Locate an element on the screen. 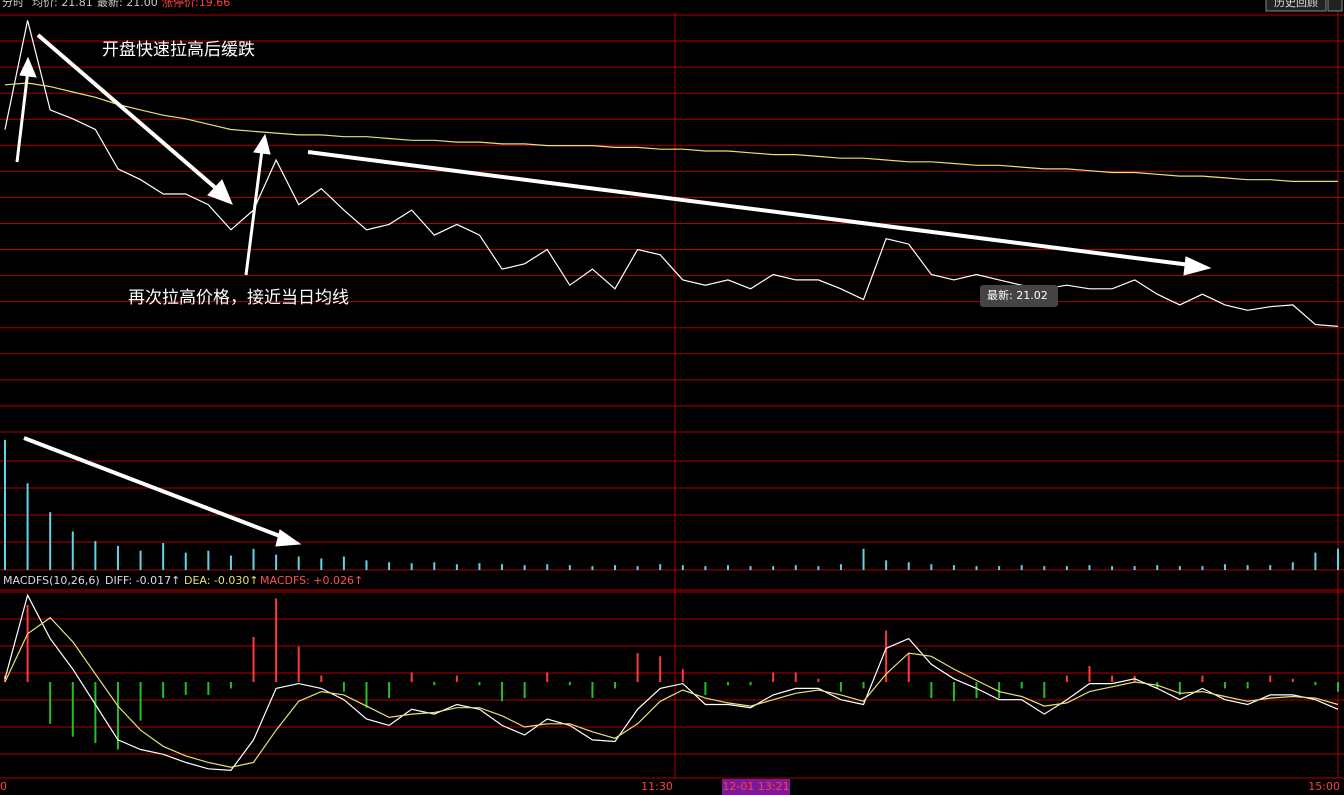  annotation: 再次拉高价格，接近当日均线 is located at coordinates (238, 298).